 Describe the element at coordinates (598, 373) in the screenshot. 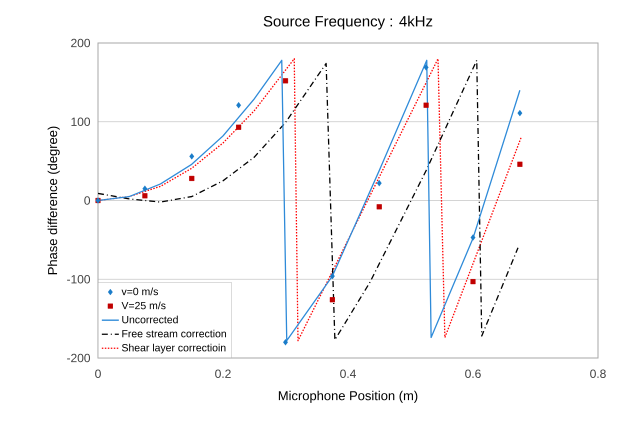

I see `x-tick-label: 0.8` at that location.